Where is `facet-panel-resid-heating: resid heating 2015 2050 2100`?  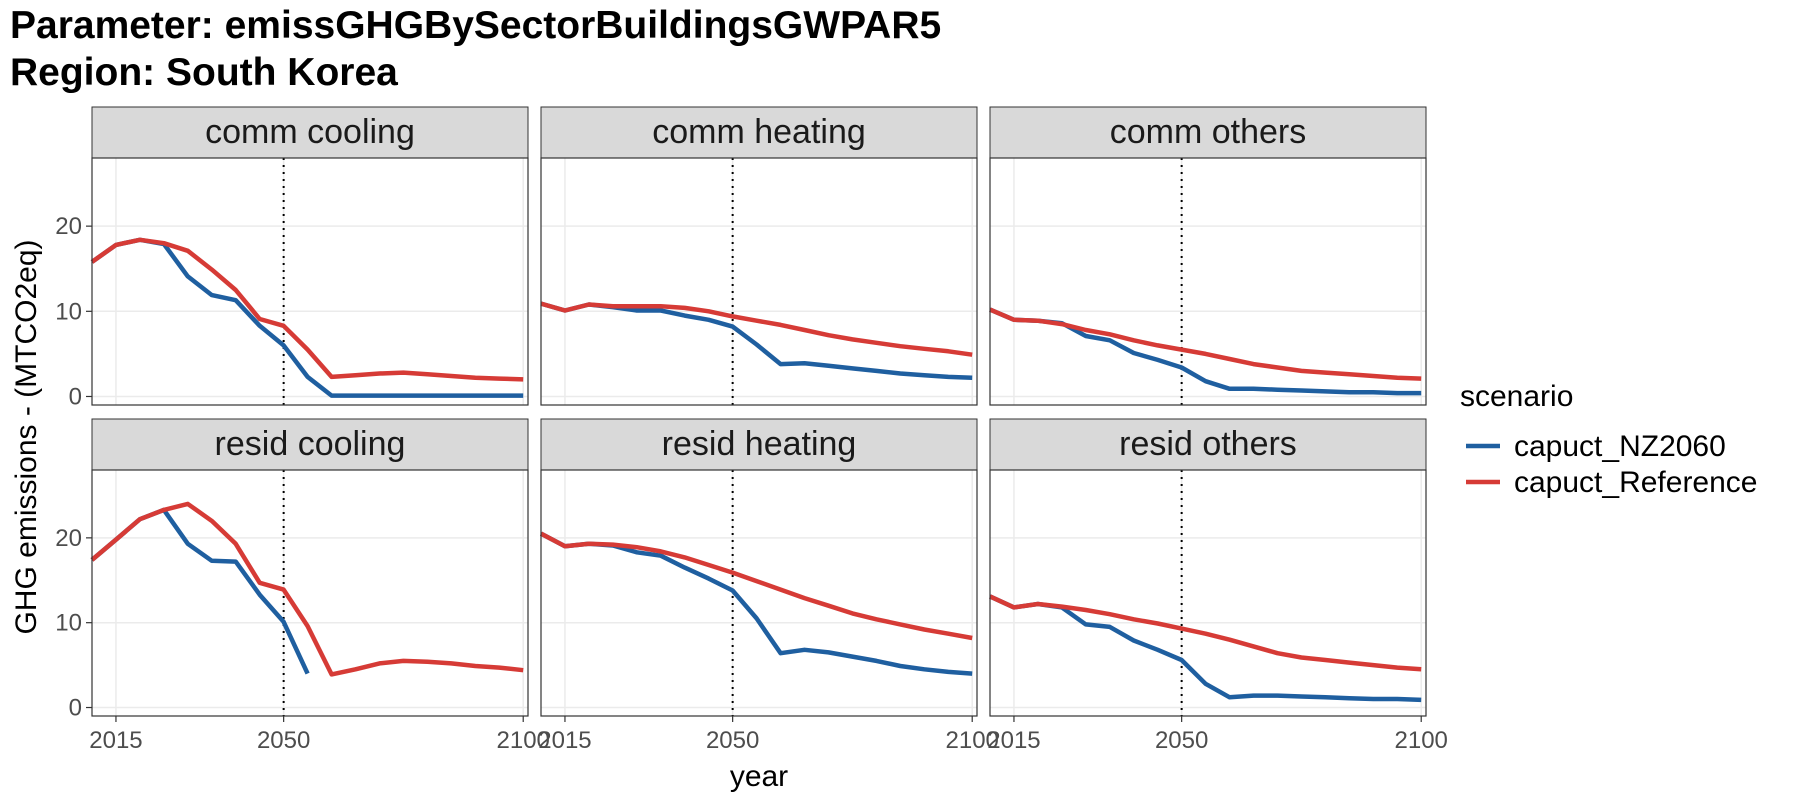
facet-panel-resid-heating: resid heating 2015 2050 2100 is located at coordinates (768, 586).